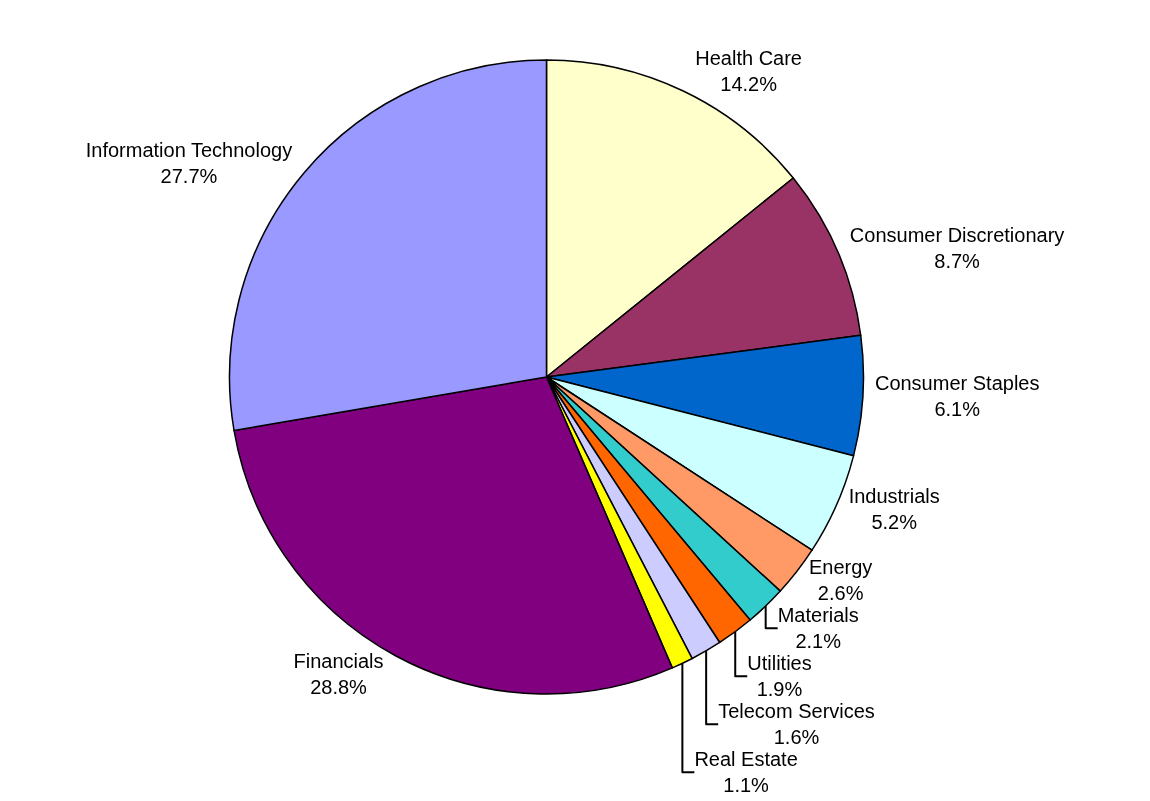  What do you see at coordinates (840, 593) in the screenshot?
I see `data-label: 2.6%` at bounding box center [840, 593].